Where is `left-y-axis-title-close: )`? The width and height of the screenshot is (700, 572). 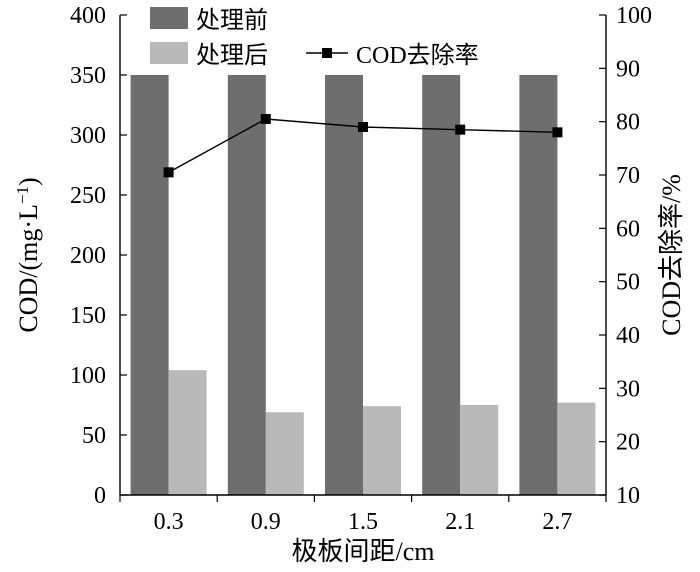
left-y-axis-title-close: ) is located at coordinates (28, 181).